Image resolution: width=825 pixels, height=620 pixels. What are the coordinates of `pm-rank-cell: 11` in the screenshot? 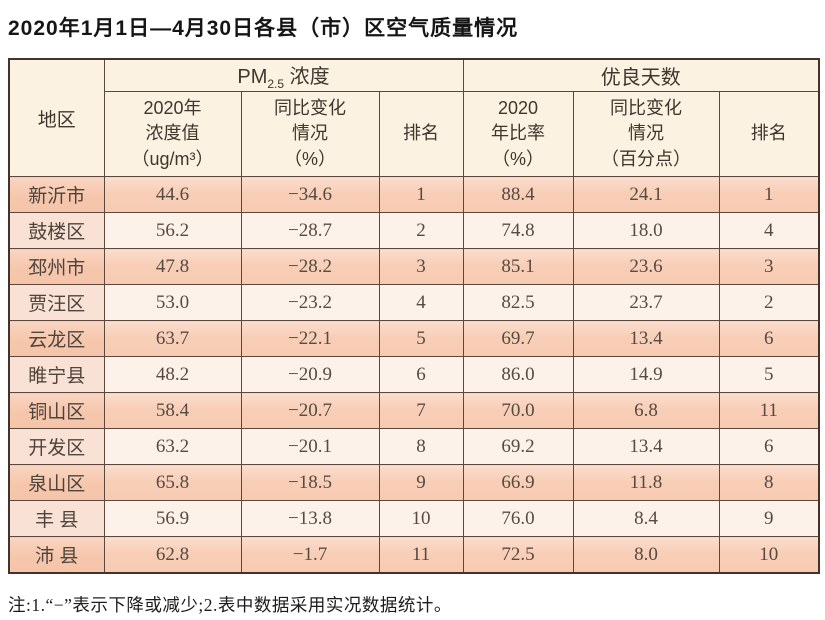 It's located at (421, 555).